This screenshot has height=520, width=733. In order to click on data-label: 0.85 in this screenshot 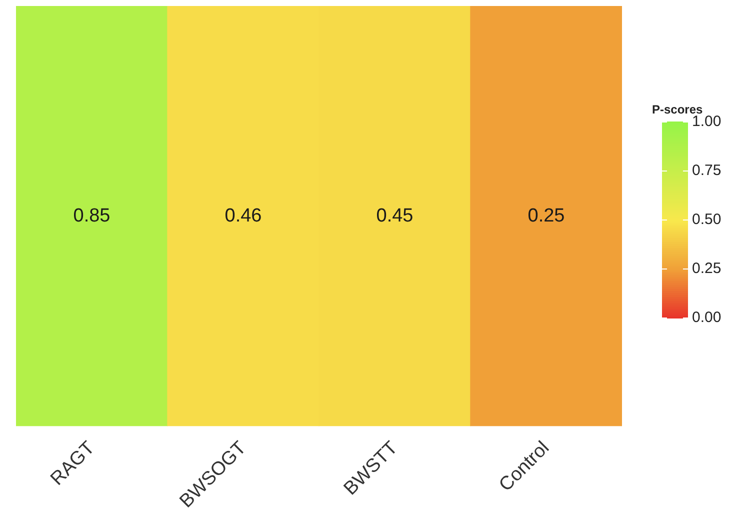, I will do `click(91, 215)`.